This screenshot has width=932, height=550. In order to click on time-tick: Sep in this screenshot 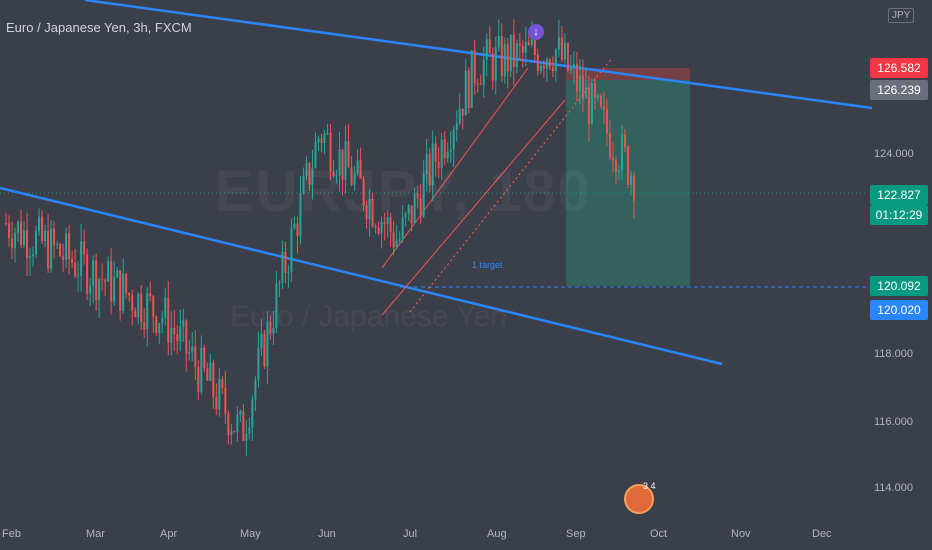, I will do `click(576, 534)`.